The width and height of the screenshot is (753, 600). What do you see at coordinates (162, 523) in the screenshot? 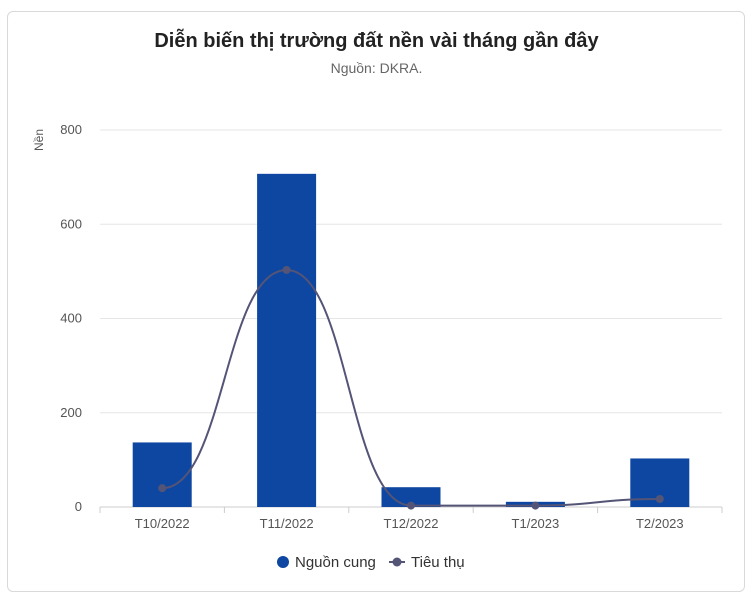
I see `x-tick-label: T10/2022` at bounding box center [162, 523].